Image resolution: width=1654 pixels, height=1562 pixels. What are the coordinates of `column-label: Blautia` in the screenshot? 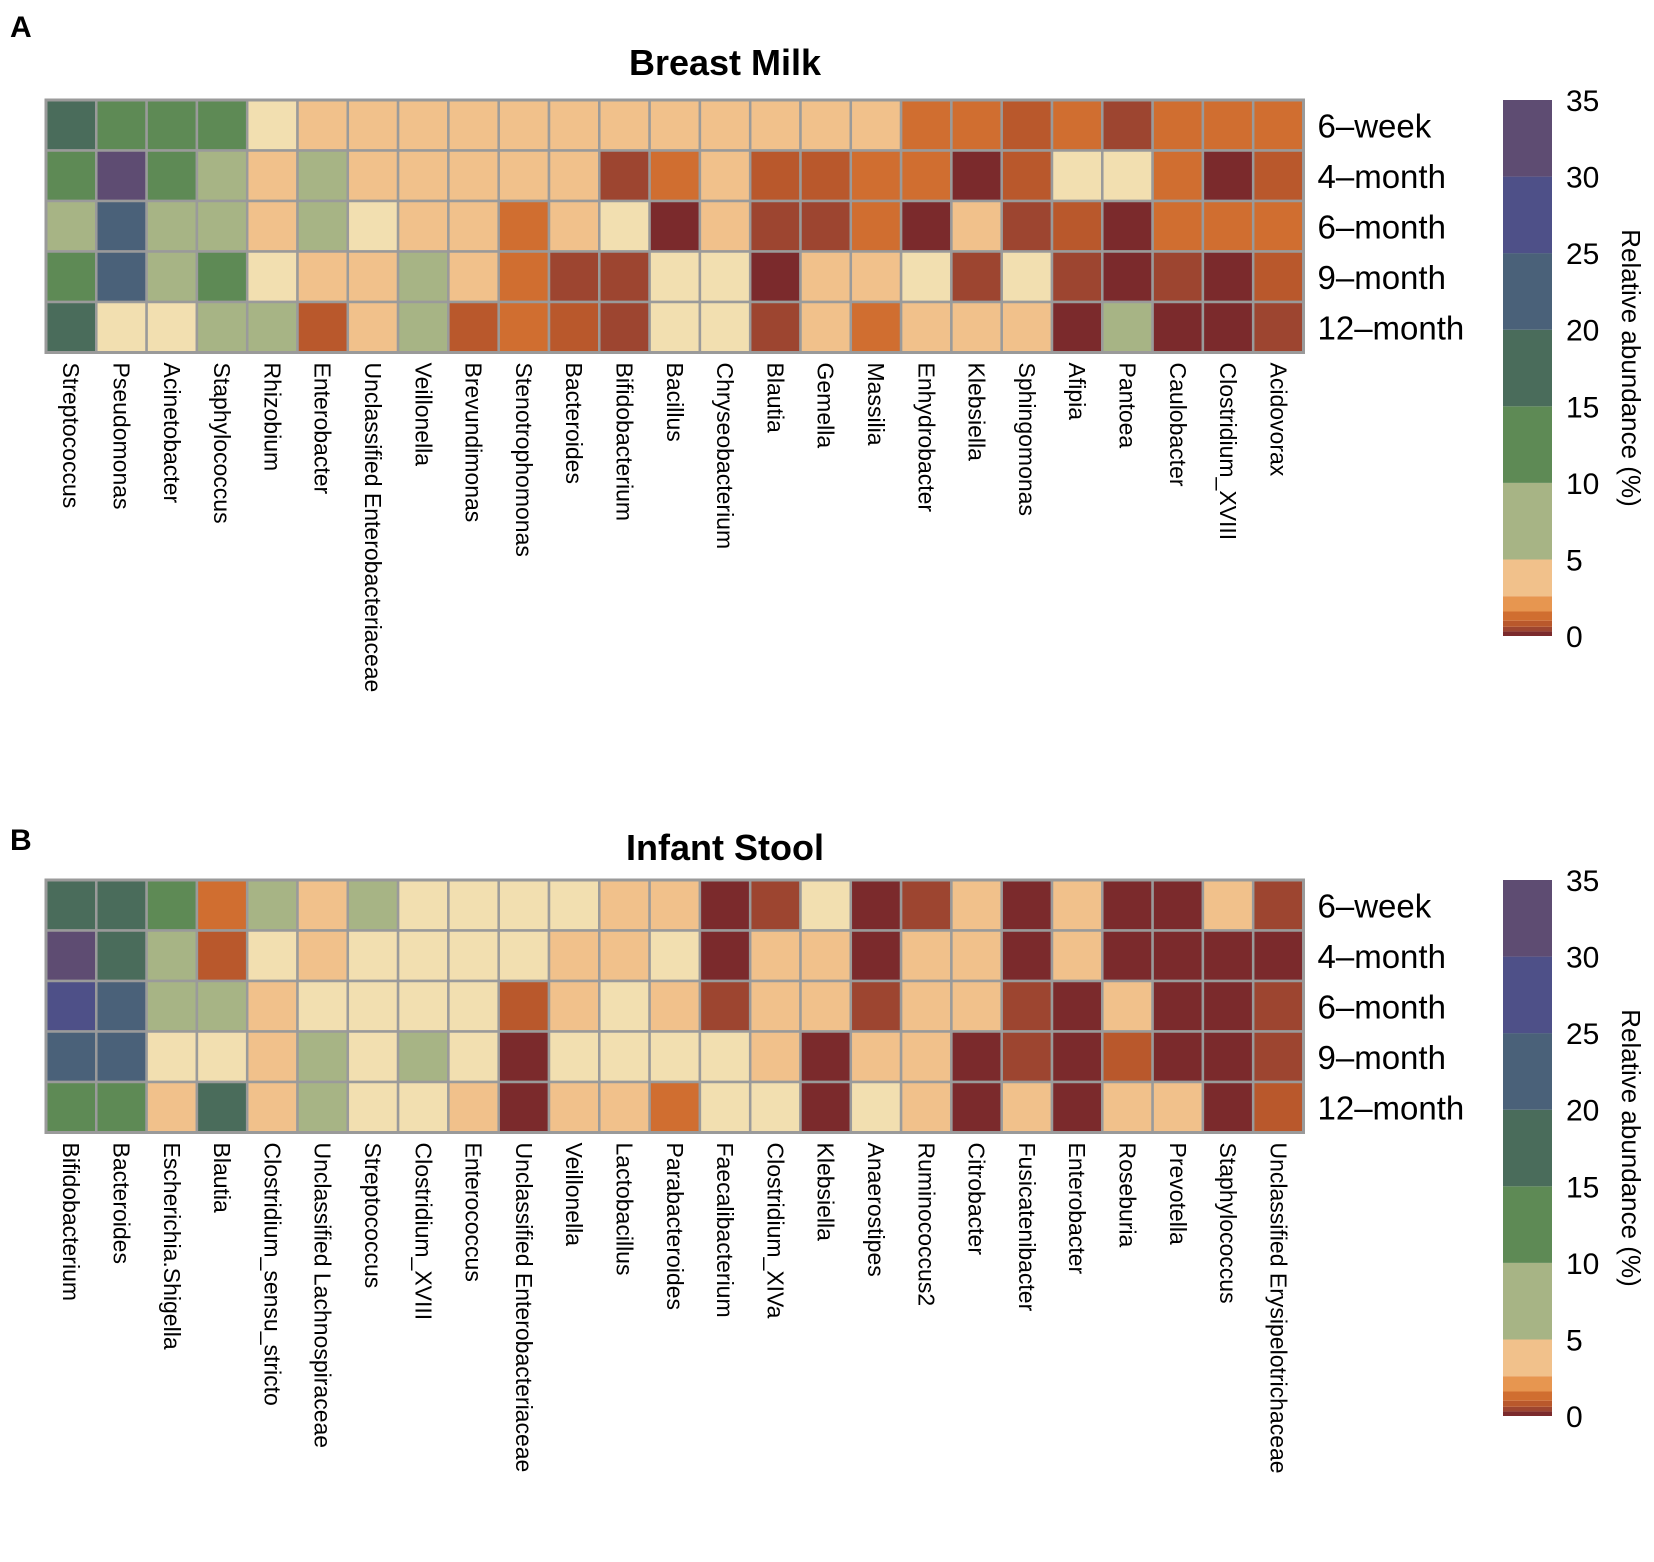 It's located at (775, 398).